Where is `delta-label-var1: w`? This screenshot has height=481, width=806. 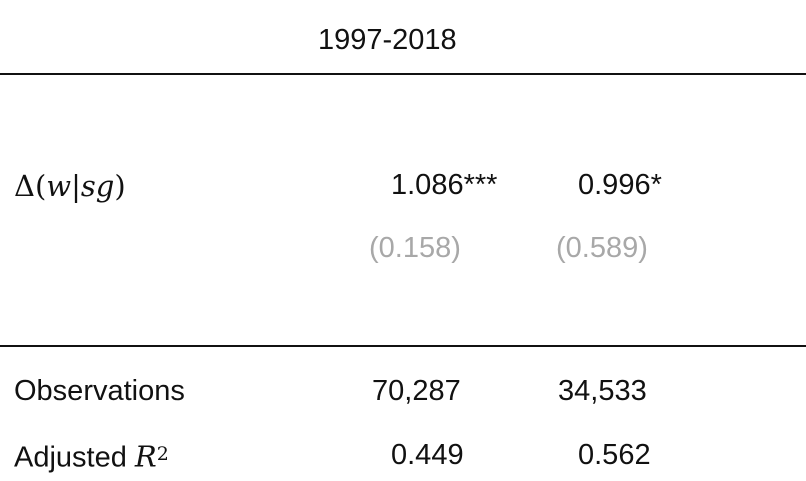
delta-label-var1: w is located at coordinates (59, 186).